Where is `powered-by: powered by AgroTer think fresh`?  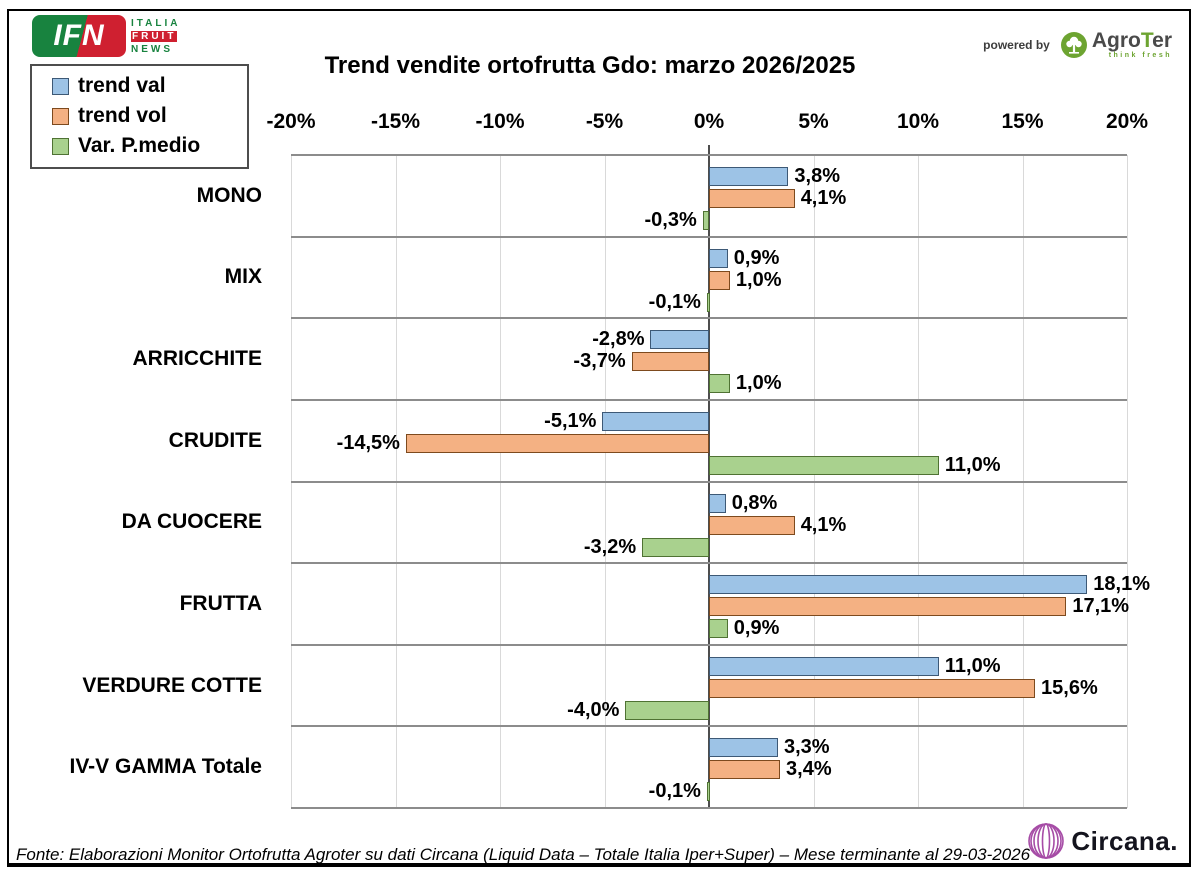
powered-by: powered by AgroTer think fresh is located at coordinates (1077, 44).